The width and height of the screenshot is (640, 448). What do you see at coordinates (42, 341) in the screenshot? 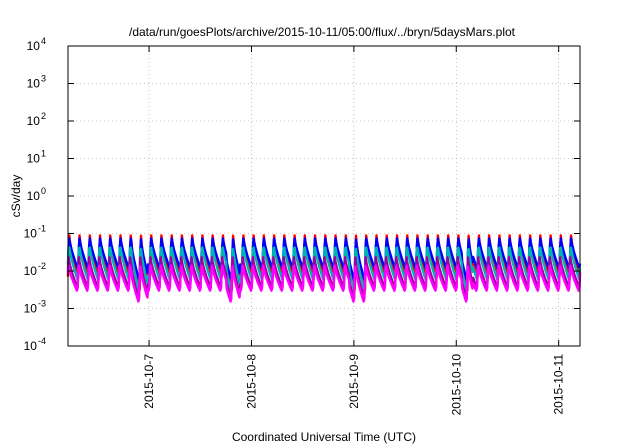
I see `y-tick-label-exponent: -4` at bounding box center [42, 341].